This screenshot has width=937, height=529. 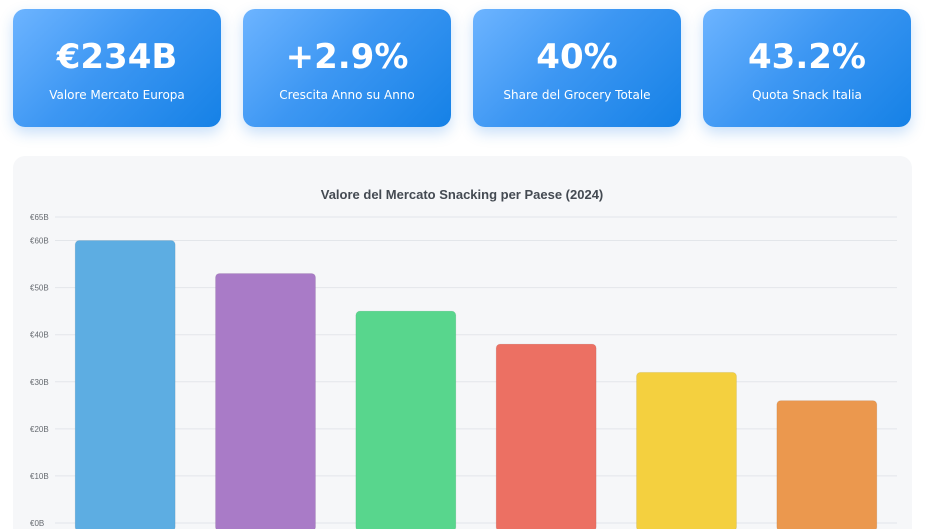 What do you see at coordinates (39, 382) in the screenshot?
I see `y-tick-label: €30B` at bounding box center [39, 382].